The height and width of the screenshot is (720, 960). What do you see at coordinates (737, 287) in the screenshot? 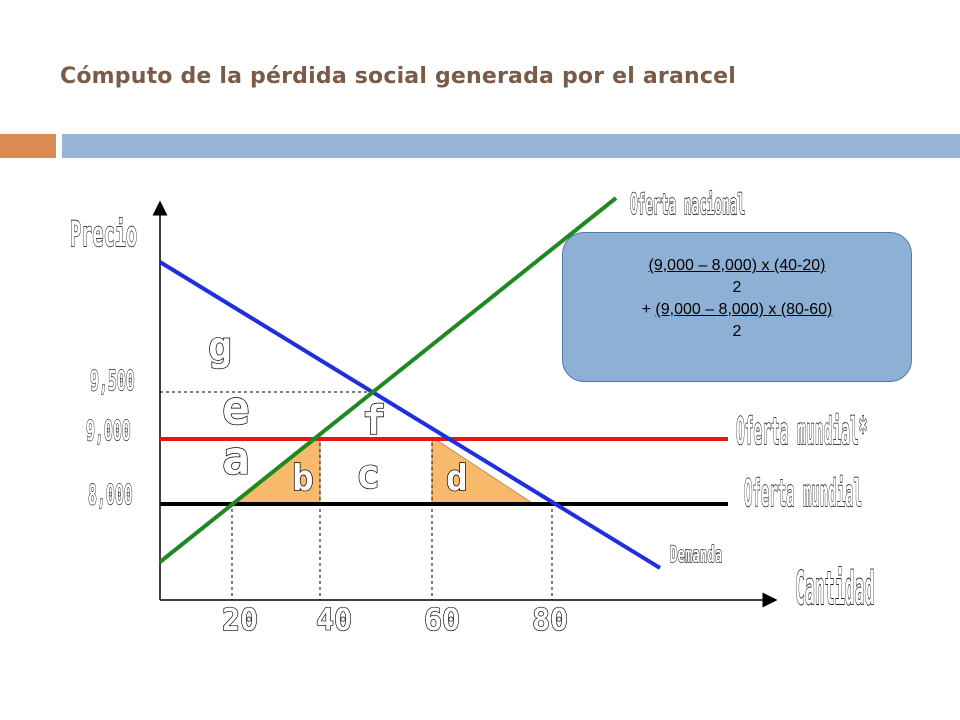
I see `formula-denominator-1: 2` at bounding box center [737, 287].